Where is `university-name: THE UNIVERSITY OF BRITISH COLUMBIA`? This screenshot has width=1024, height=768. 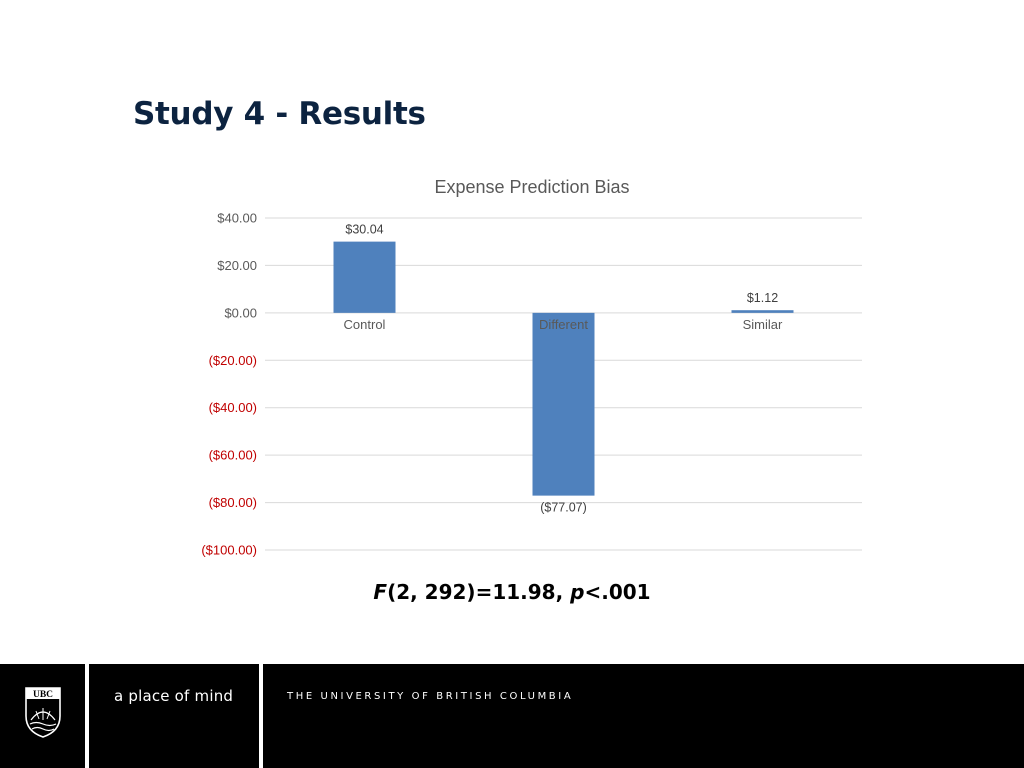
university-name: THE UNIVERSITY OF BRITISH COLUMBIA is located at coordinates (430, 696).